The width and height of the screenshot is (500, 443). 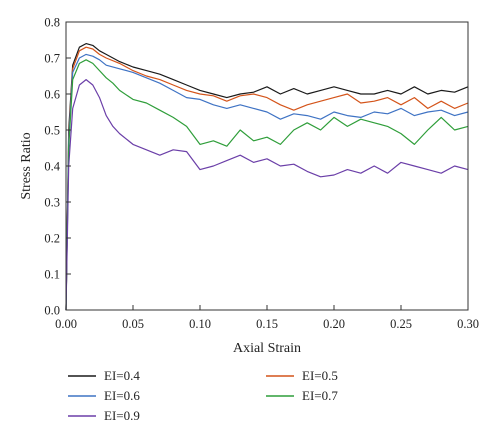 I want to click on y-tick-label: 0.8, so click(x=52, y=23).